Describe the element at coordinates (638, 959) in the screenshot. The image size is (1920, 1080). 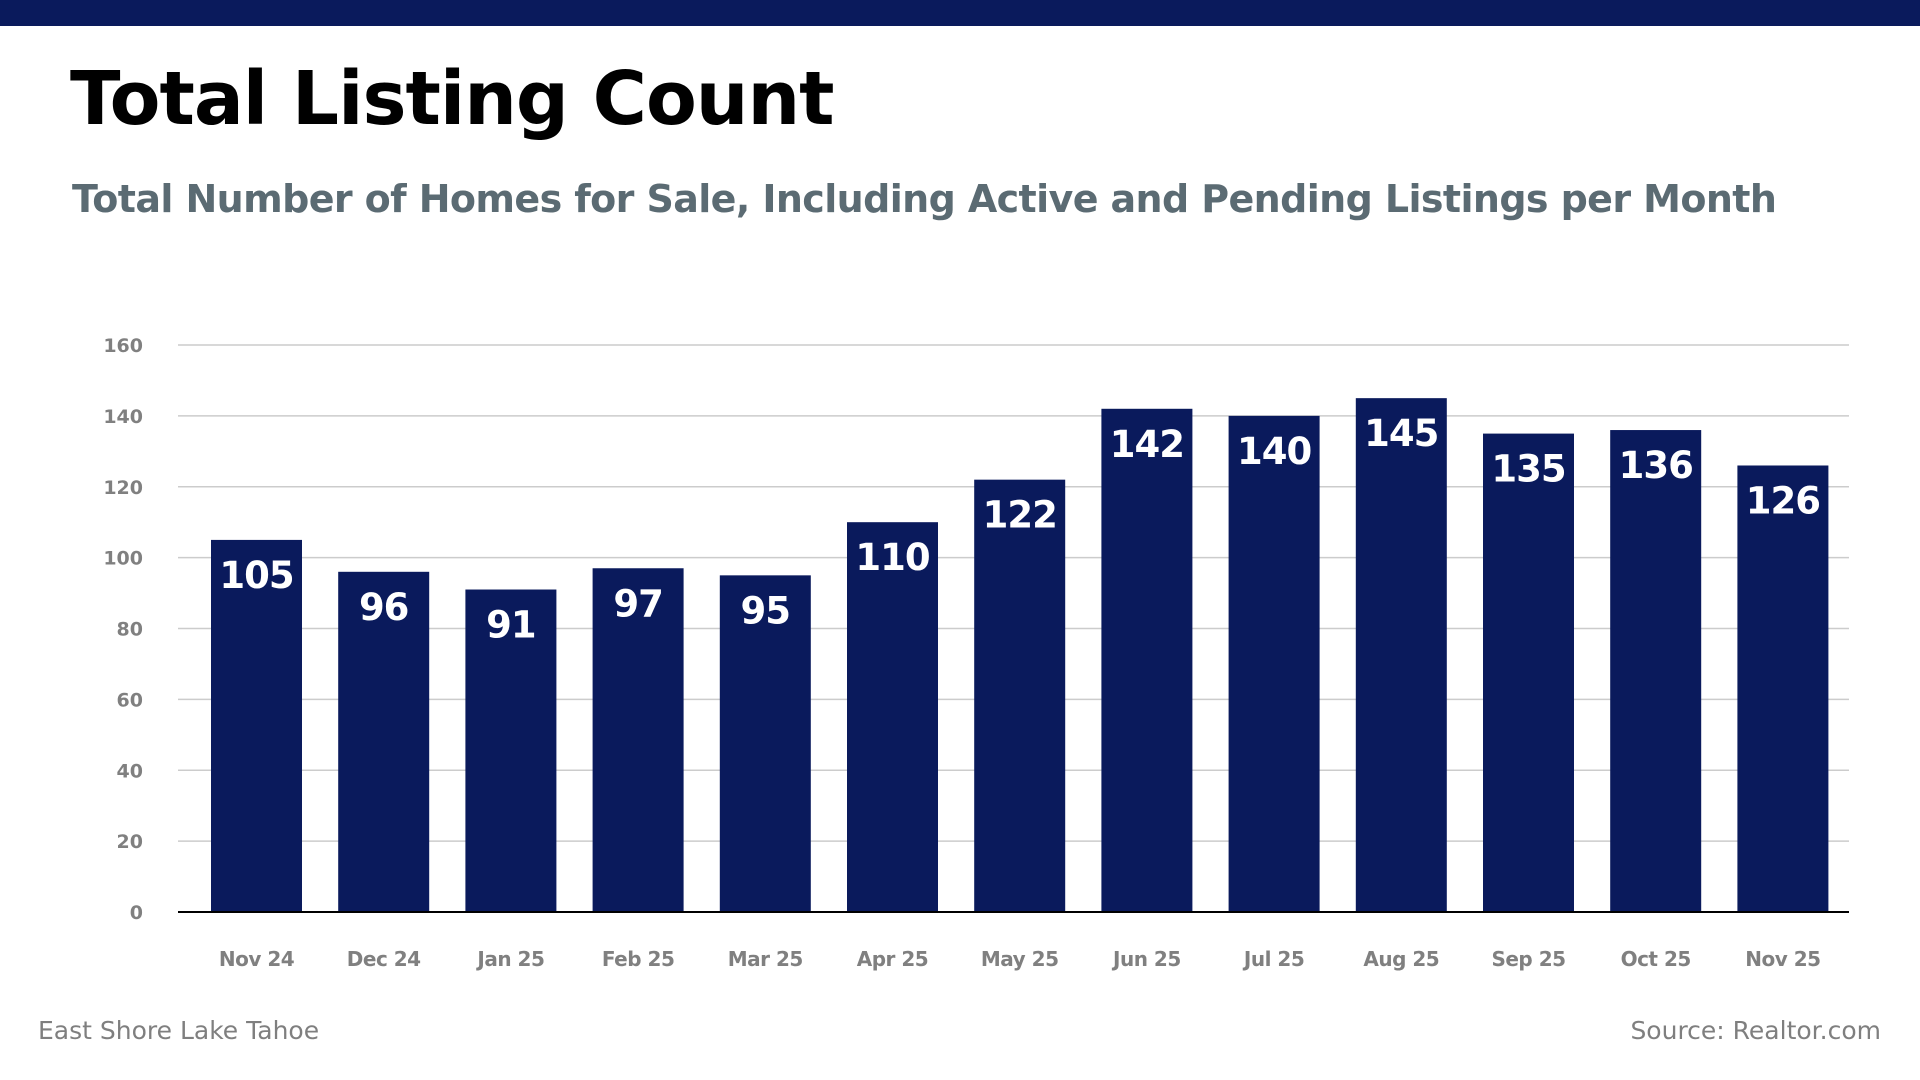
I see `x-tick-label: Feb 25` at that location.